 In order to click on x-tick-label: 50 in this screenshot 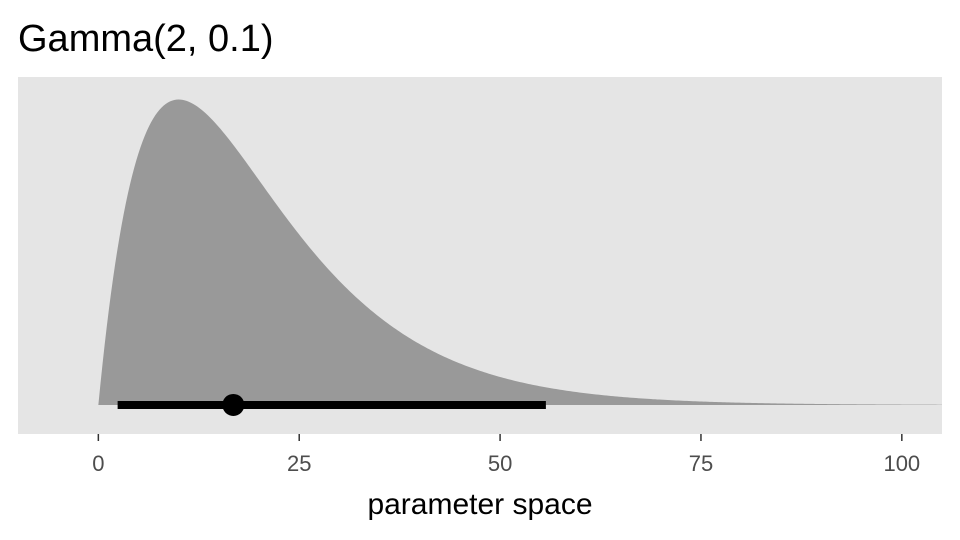, I will do `click(500, 463)`.